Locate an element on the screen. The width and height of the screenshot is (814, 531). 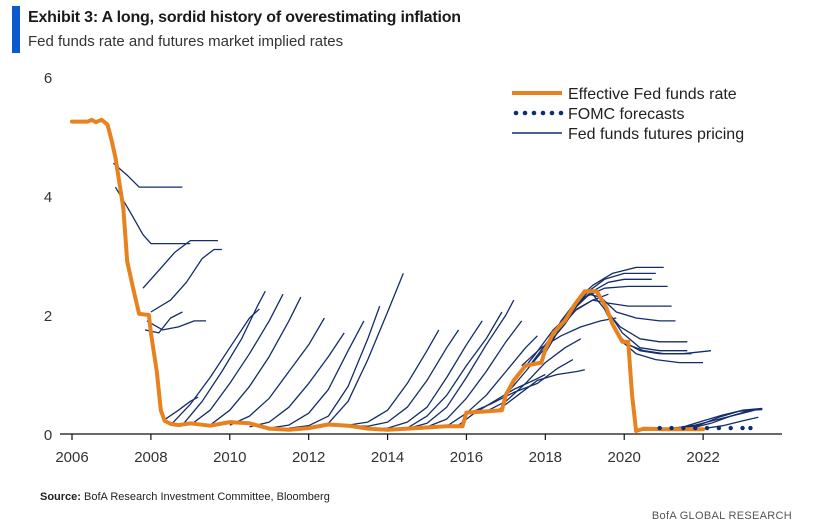
fomc-series-group is located at coordinates (705, 428).